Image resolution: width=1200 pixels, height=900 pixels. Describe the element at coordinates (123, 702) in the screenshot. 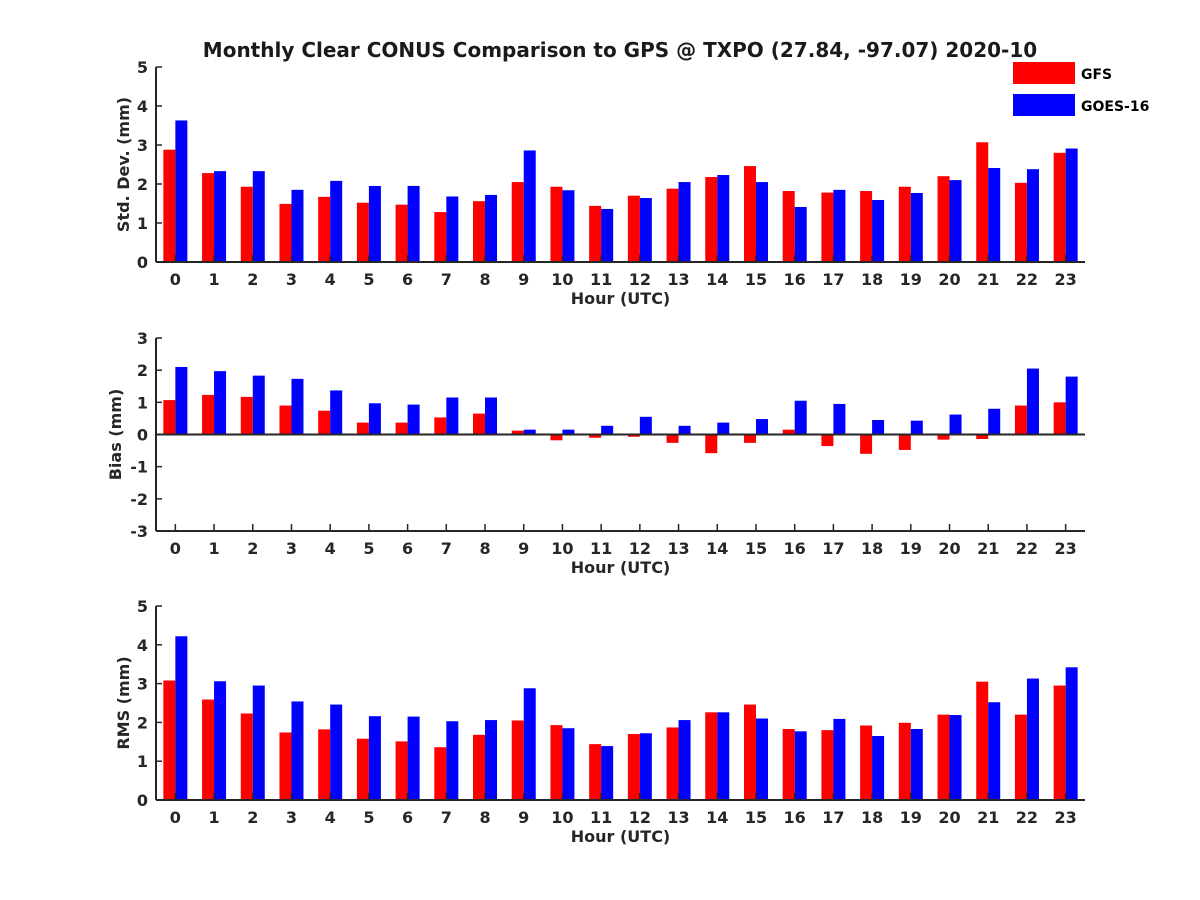

I see `y-axis-label: RMS (mm)` at that location.